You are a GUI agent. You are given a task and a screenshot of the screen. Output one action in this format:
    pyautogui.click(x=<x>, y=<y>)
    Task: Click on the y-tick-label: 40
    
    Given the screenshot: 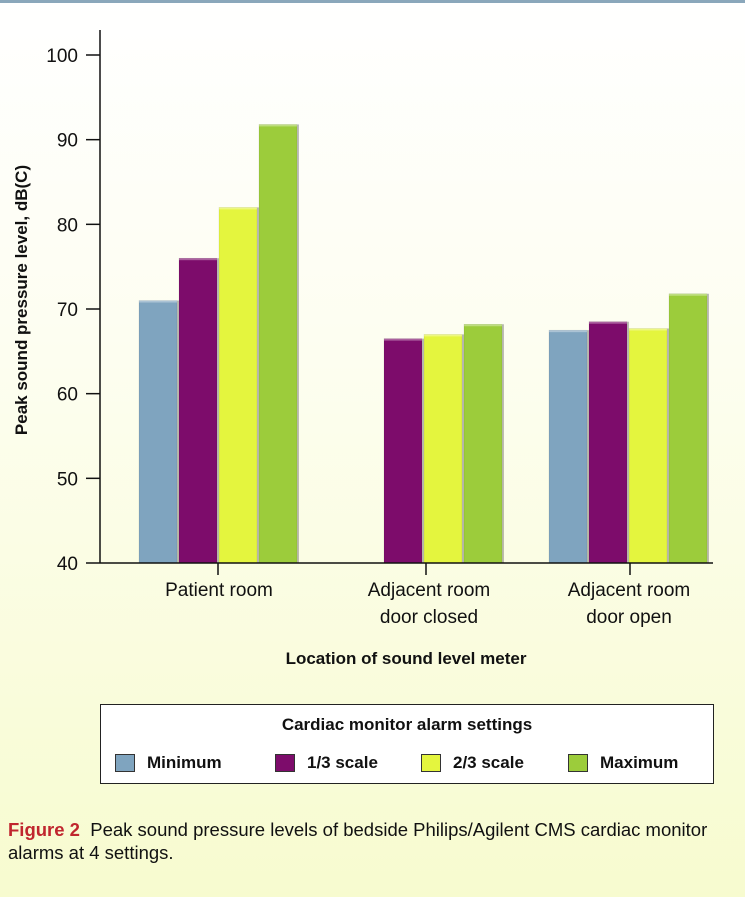 What is the action you would take?
    pyautogui.click(x=67, y=564)
    